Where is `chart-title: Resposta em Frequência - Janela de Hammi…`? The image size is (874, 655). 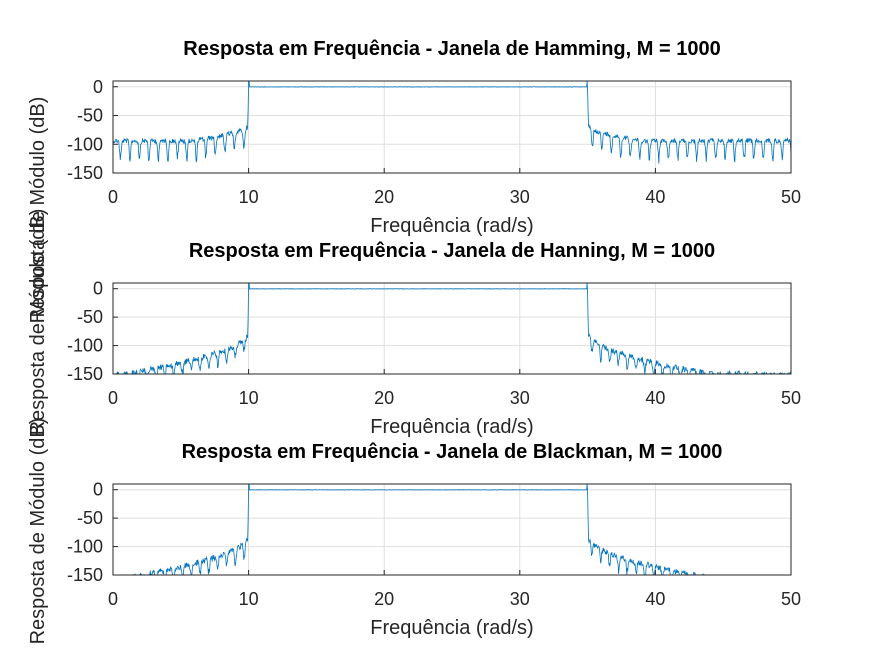 chart-title: Resposta em Frequência - Janela de Hammi… is located at coordinates (451, 49).